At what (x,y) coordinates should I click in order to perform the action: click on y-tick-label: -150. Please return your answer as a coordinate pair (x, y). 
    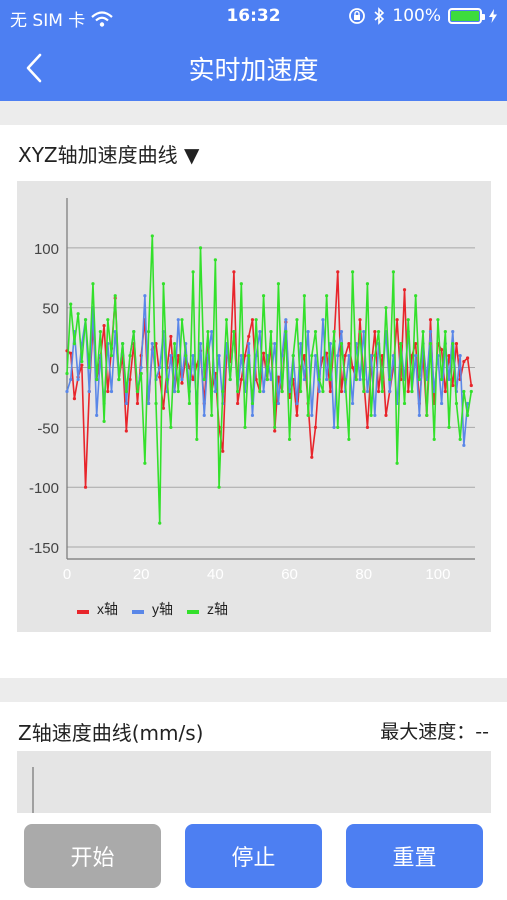
    Looking at the image, I should click on (44, 548).